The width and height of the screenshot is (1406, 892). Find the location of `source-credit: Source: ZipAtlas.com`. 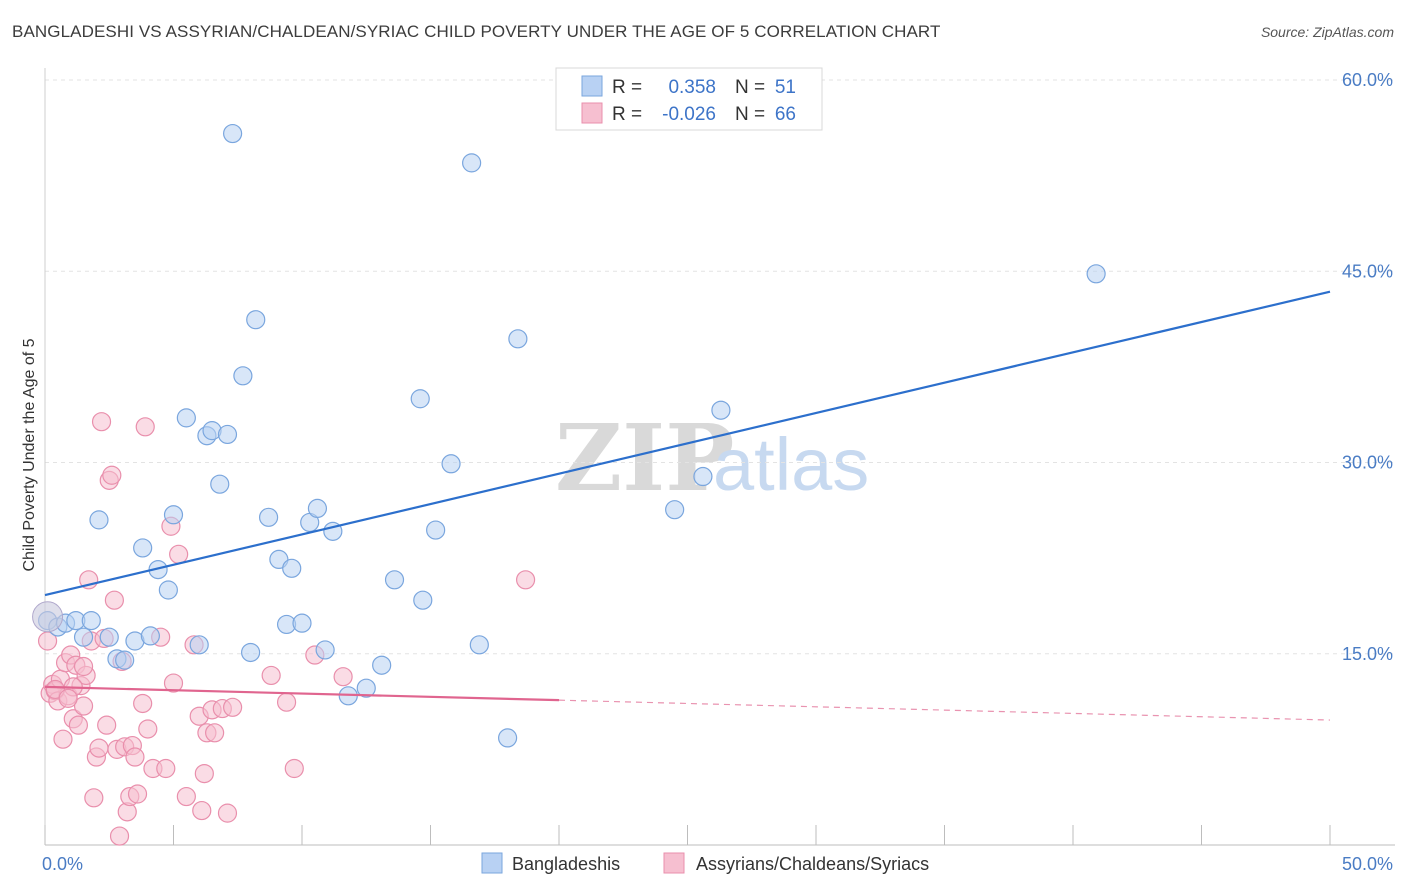

source-credit: Source: ZipAtlas.com is located at coordinates (1327, 32).